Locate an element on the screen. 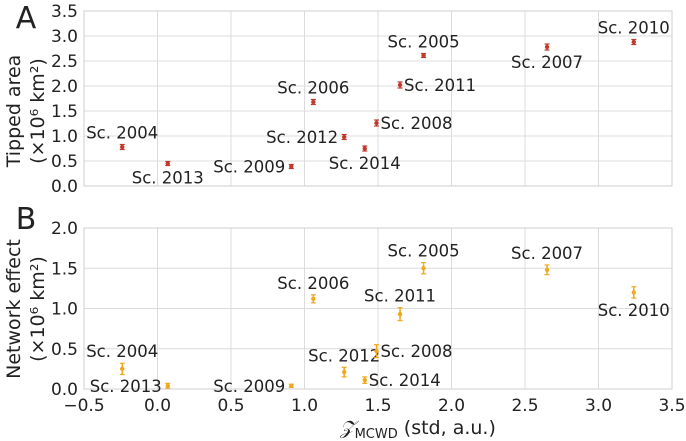 Image resolution: width=686 pixels, height=441 pixels. panel-a-y-tick-label: 0.0 is located at coordinates (64, 187).